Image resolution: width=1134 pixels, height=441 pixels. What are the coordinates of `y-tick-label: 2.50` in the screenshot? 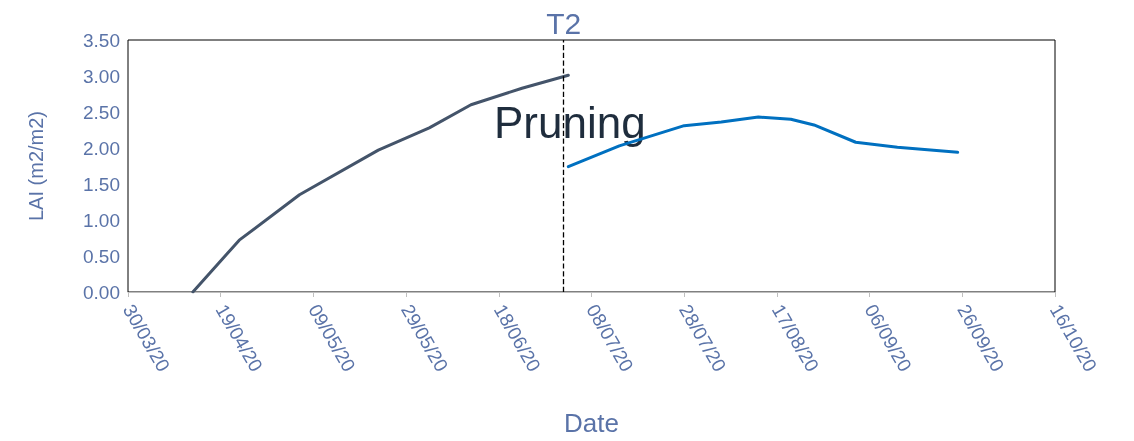 It's located at (101, 112).